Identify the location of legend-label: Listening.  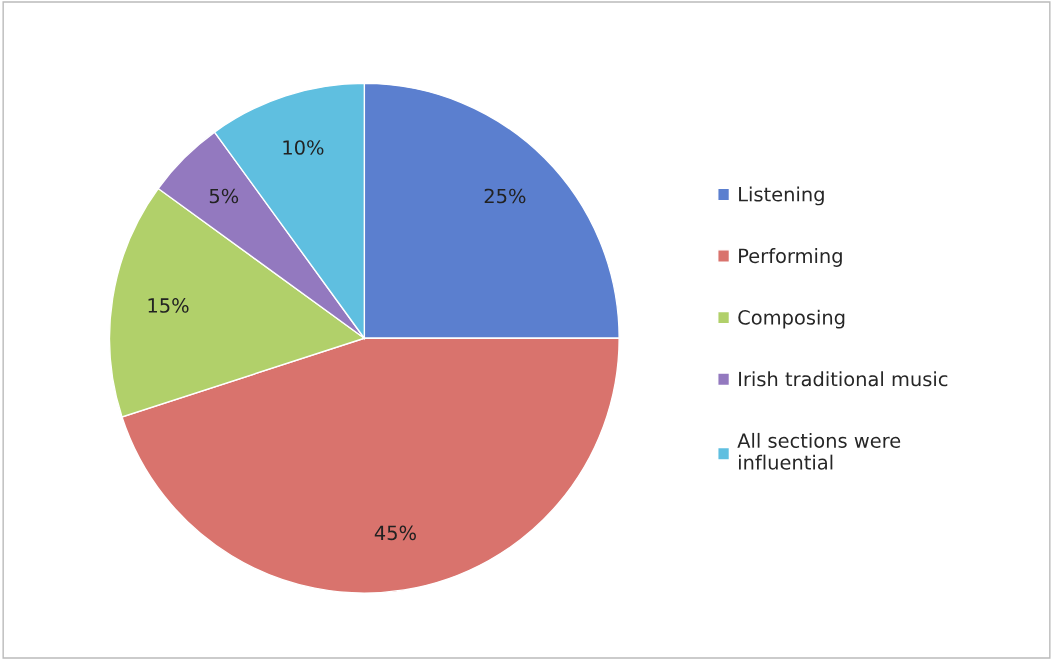
(781, 196).